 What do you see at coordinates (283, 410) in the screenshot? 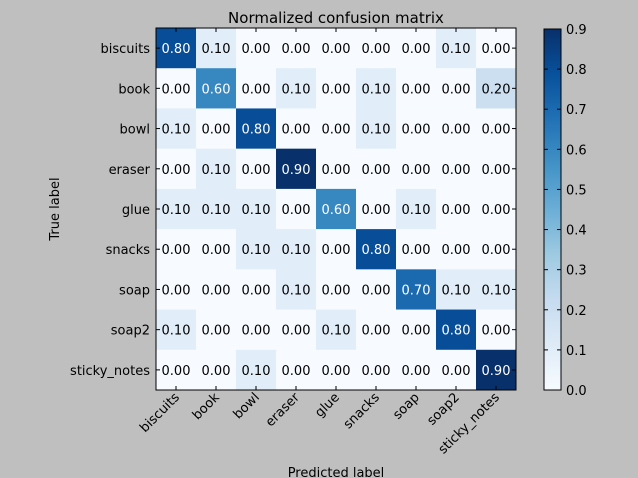
I see `x-tick-label: eraser` at bounding box center [283, 410].